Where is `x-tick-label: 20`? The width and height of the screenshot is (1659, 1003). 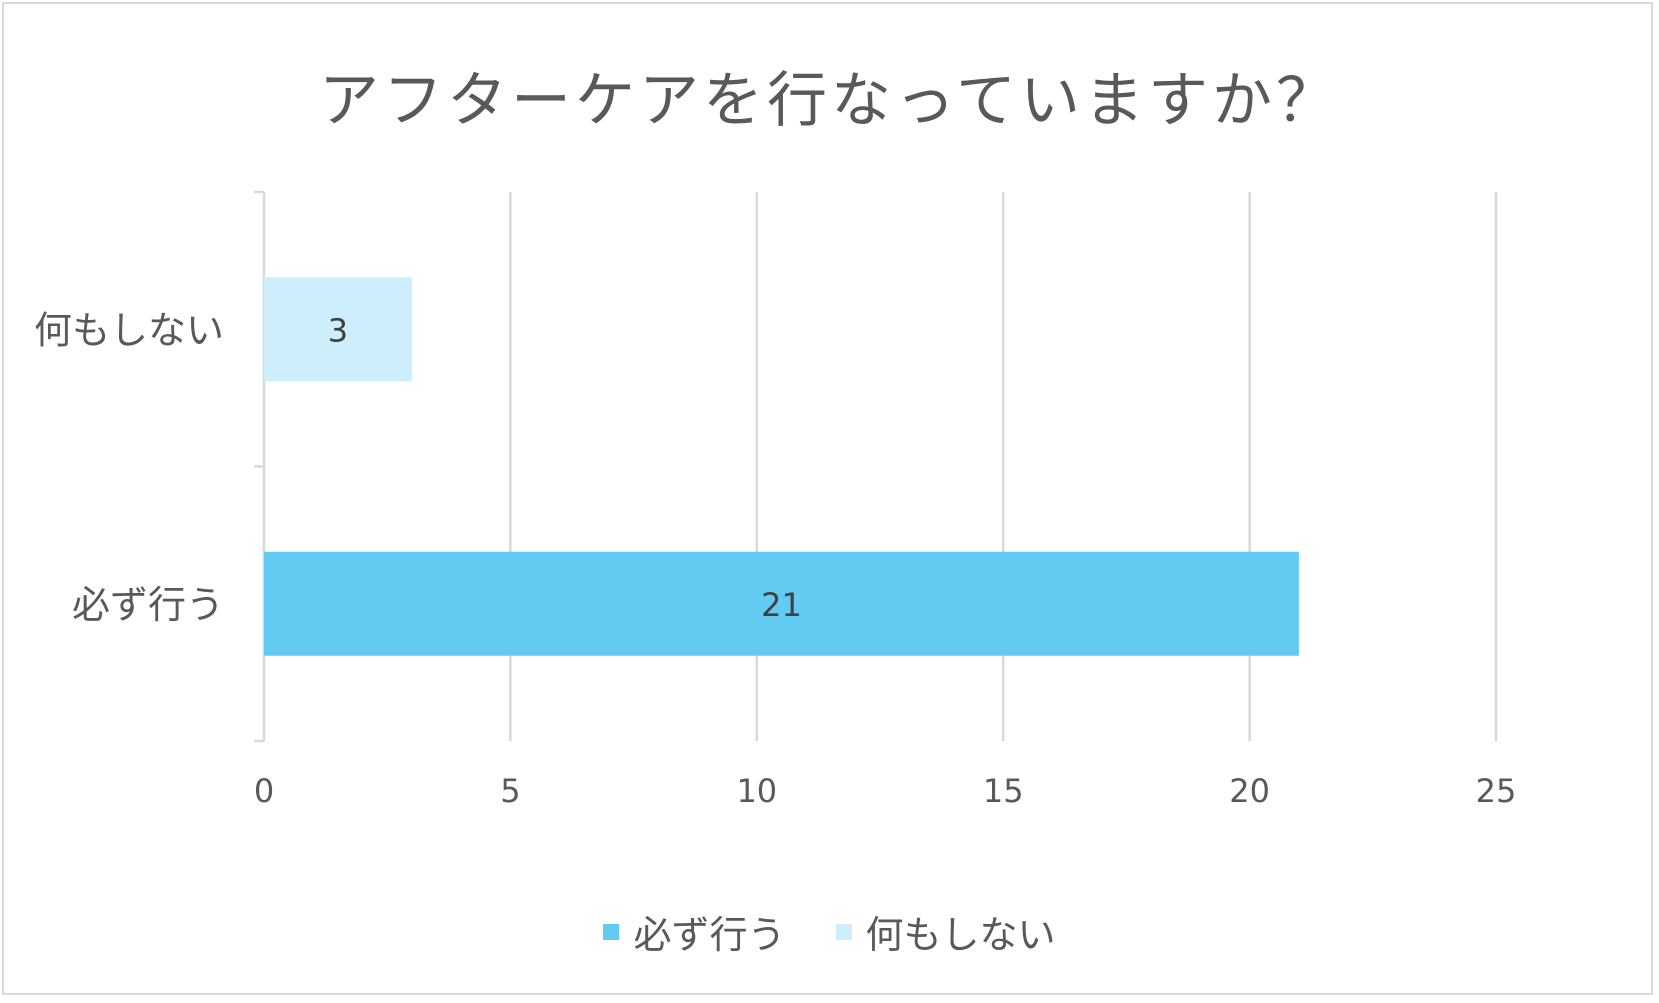 x-tick-label: 20 is located at coordinates (1249, 791).